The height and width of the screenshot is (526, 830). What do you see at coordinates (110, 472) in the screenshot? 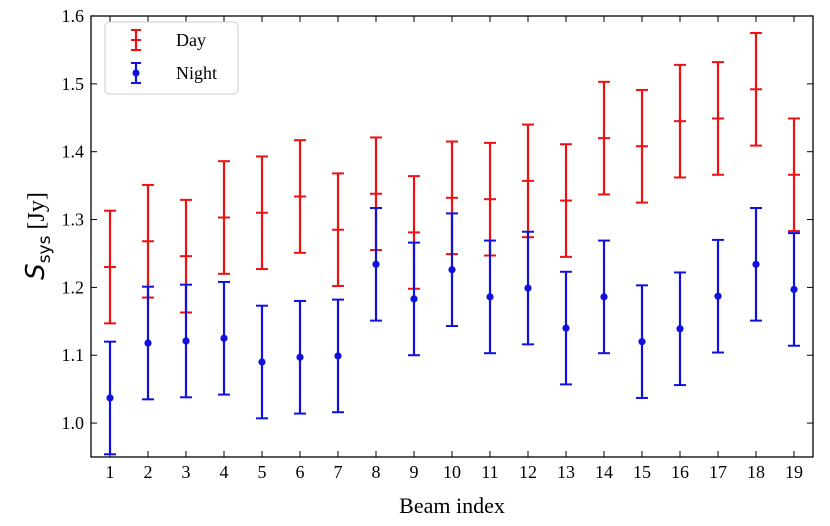
I see `x-tick-label: 1` at bounding box center [110, 472].